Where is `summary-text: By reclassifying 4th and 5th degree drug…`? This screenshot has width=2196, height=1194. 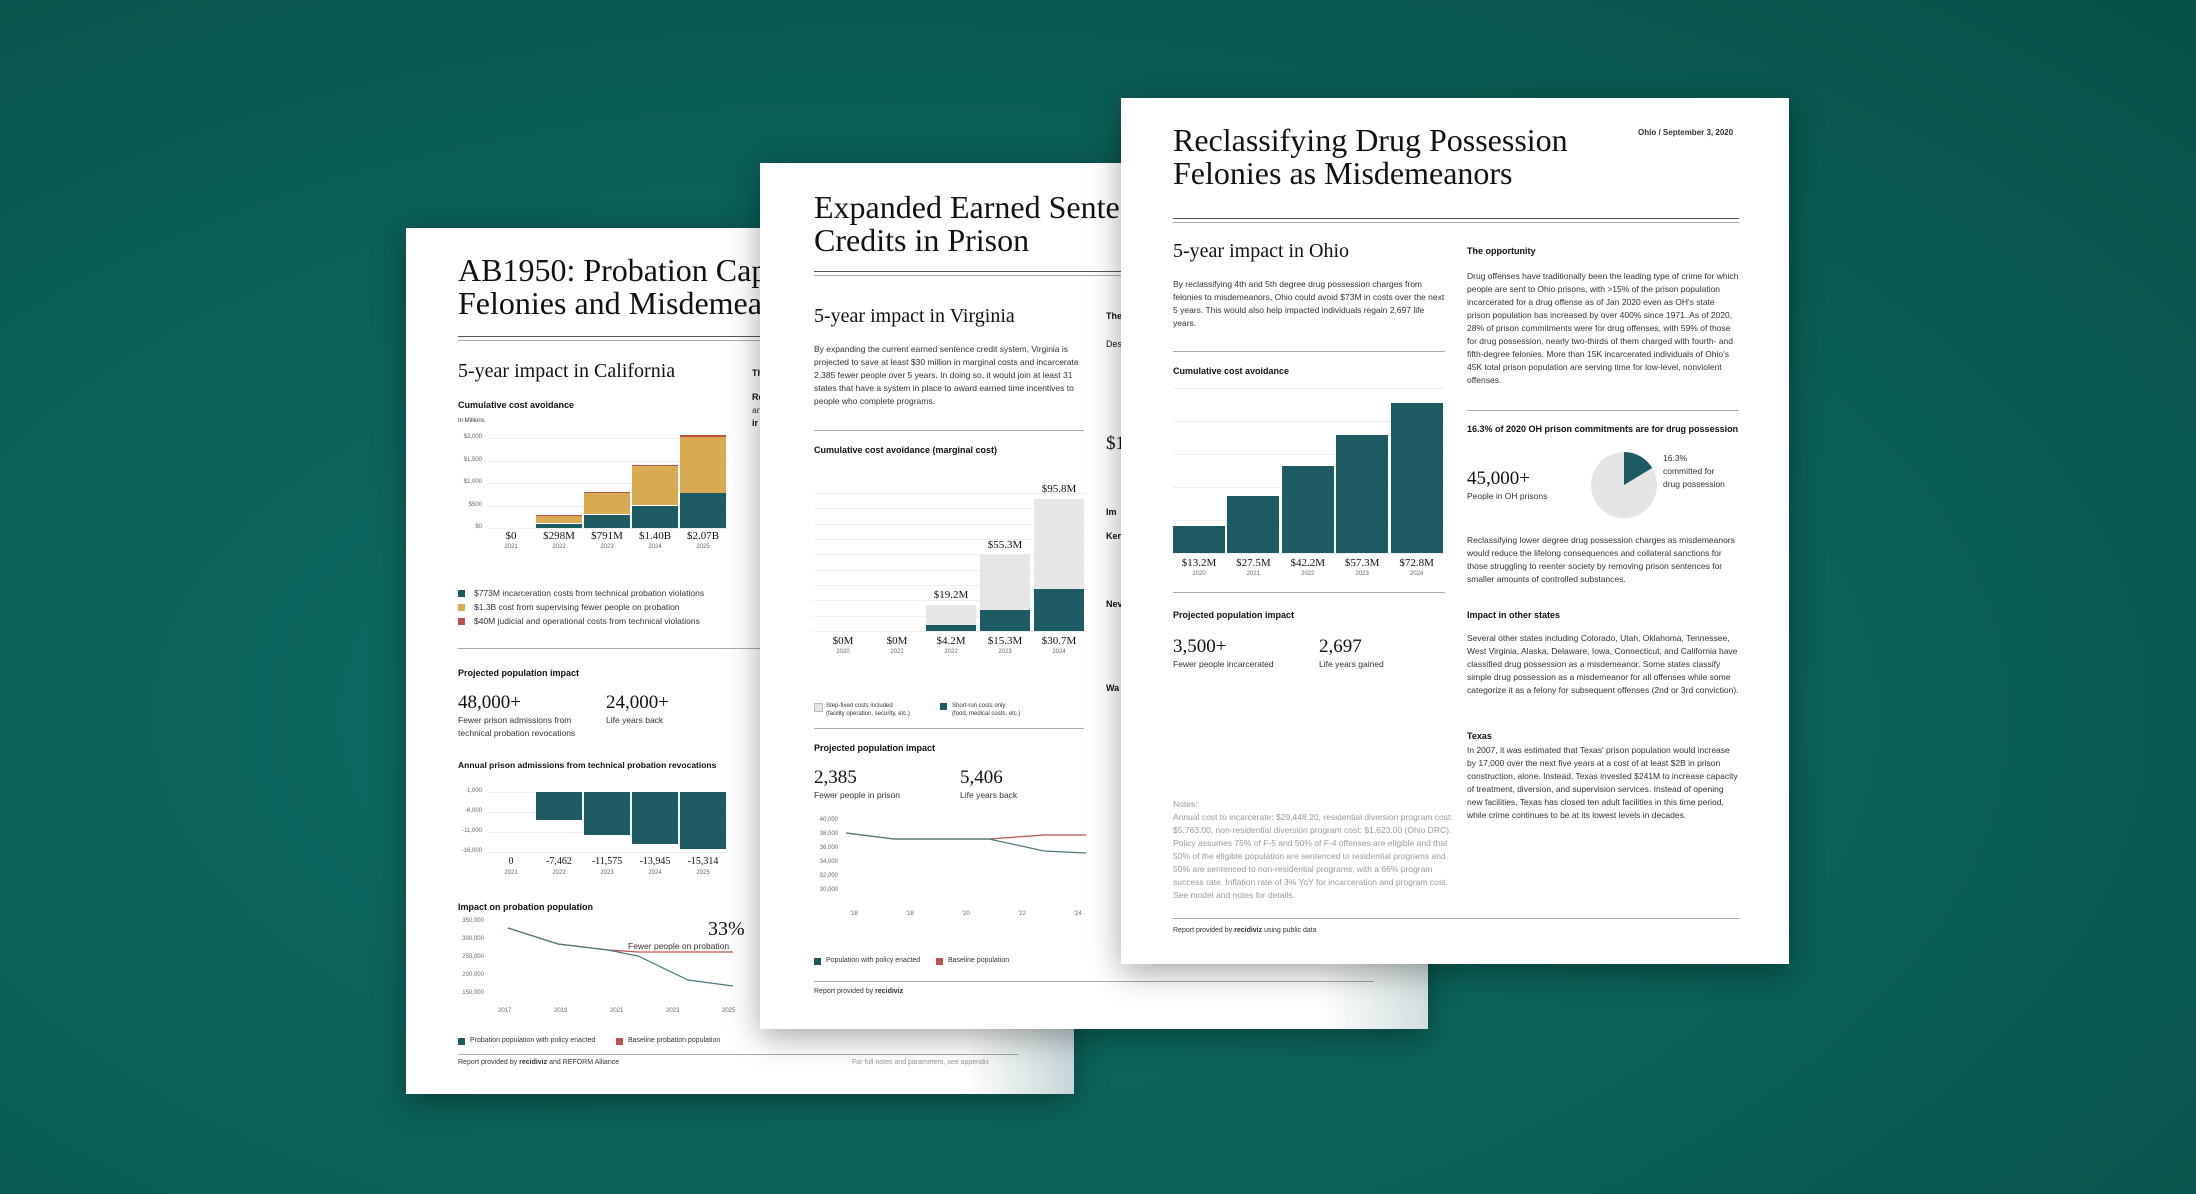 summary-text: By reclassifying 4th and 5th degree drug… is located at coordinates (1309, 303).